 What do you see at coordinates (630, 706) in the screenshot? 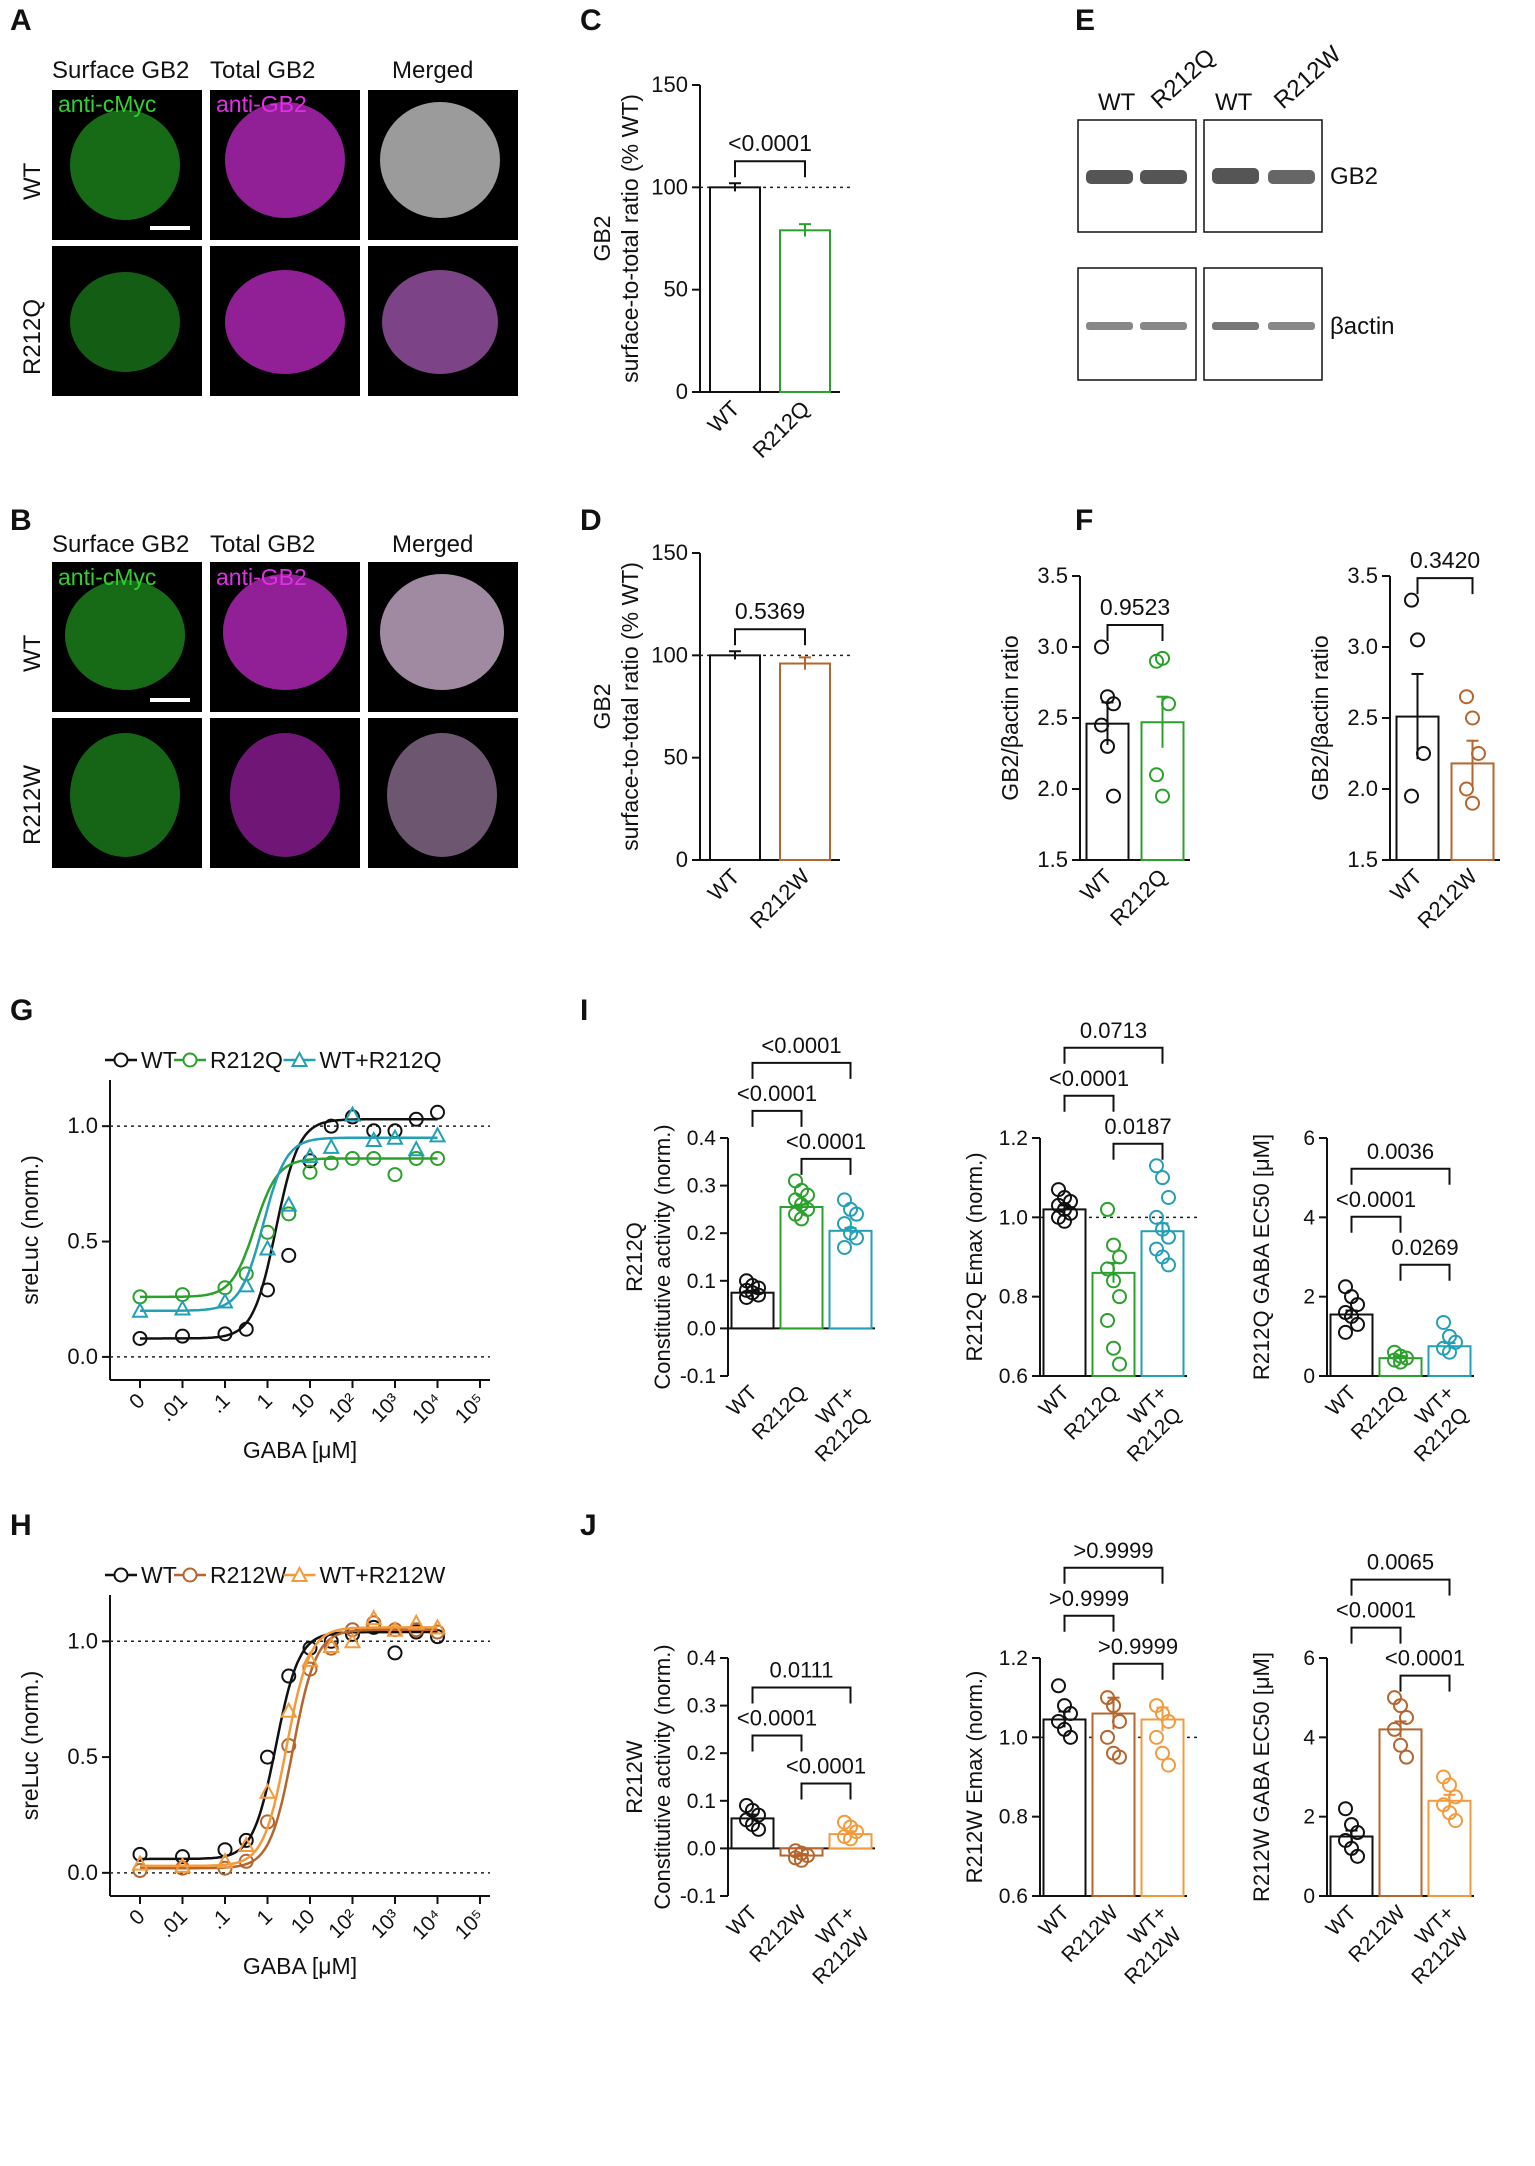
I see `y-axis-label: surface-to-total ratio (% WT)` at bounding box center [630, 706].